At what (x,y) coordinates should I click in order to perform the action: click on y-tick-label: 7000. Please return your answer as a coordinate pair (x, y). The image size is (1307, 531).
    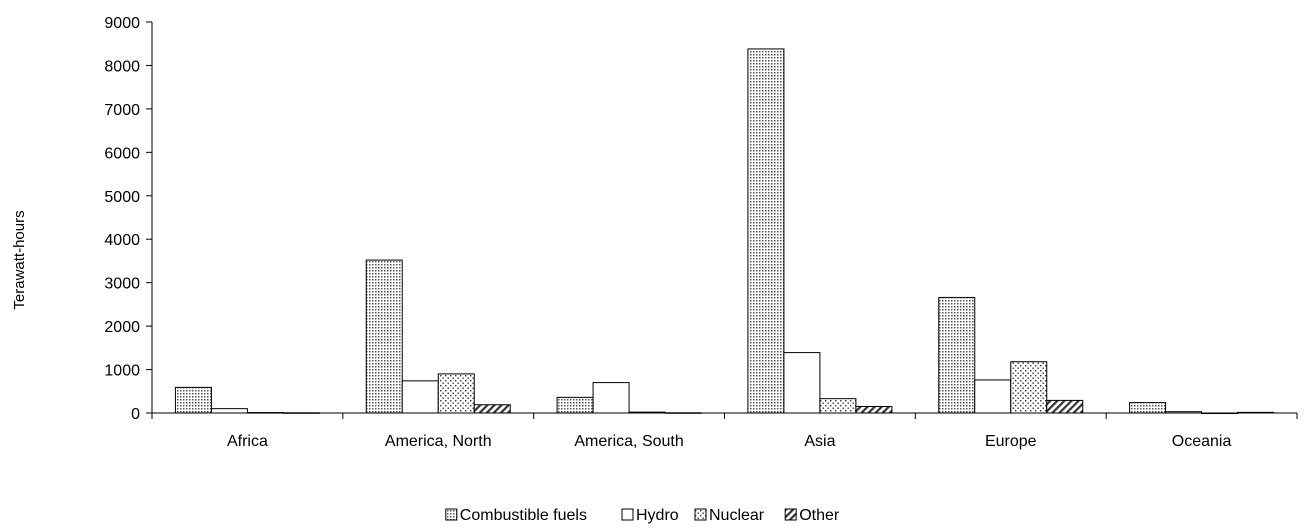
    Looking at the image, I should click on (122, 110).